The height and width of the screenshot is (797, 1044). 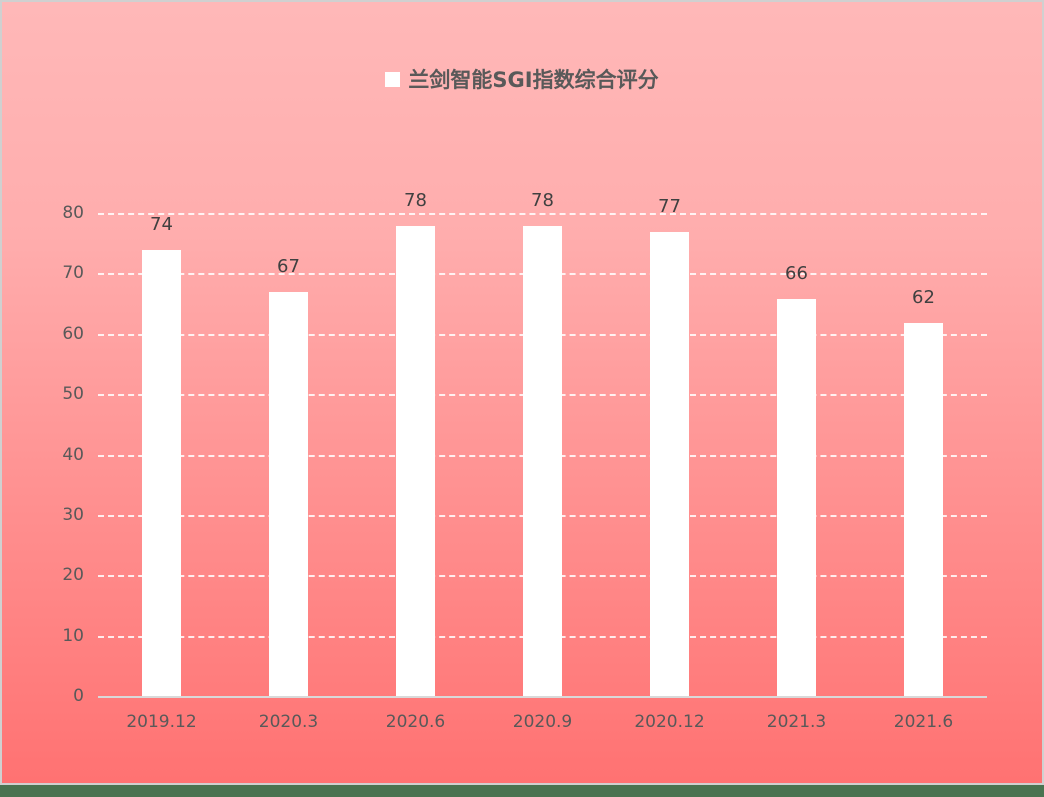 What do you see at coordinates (73, 333) in the screenshot?
I see `y-axis-tick-label: 60` at bounding box center [73, 333].